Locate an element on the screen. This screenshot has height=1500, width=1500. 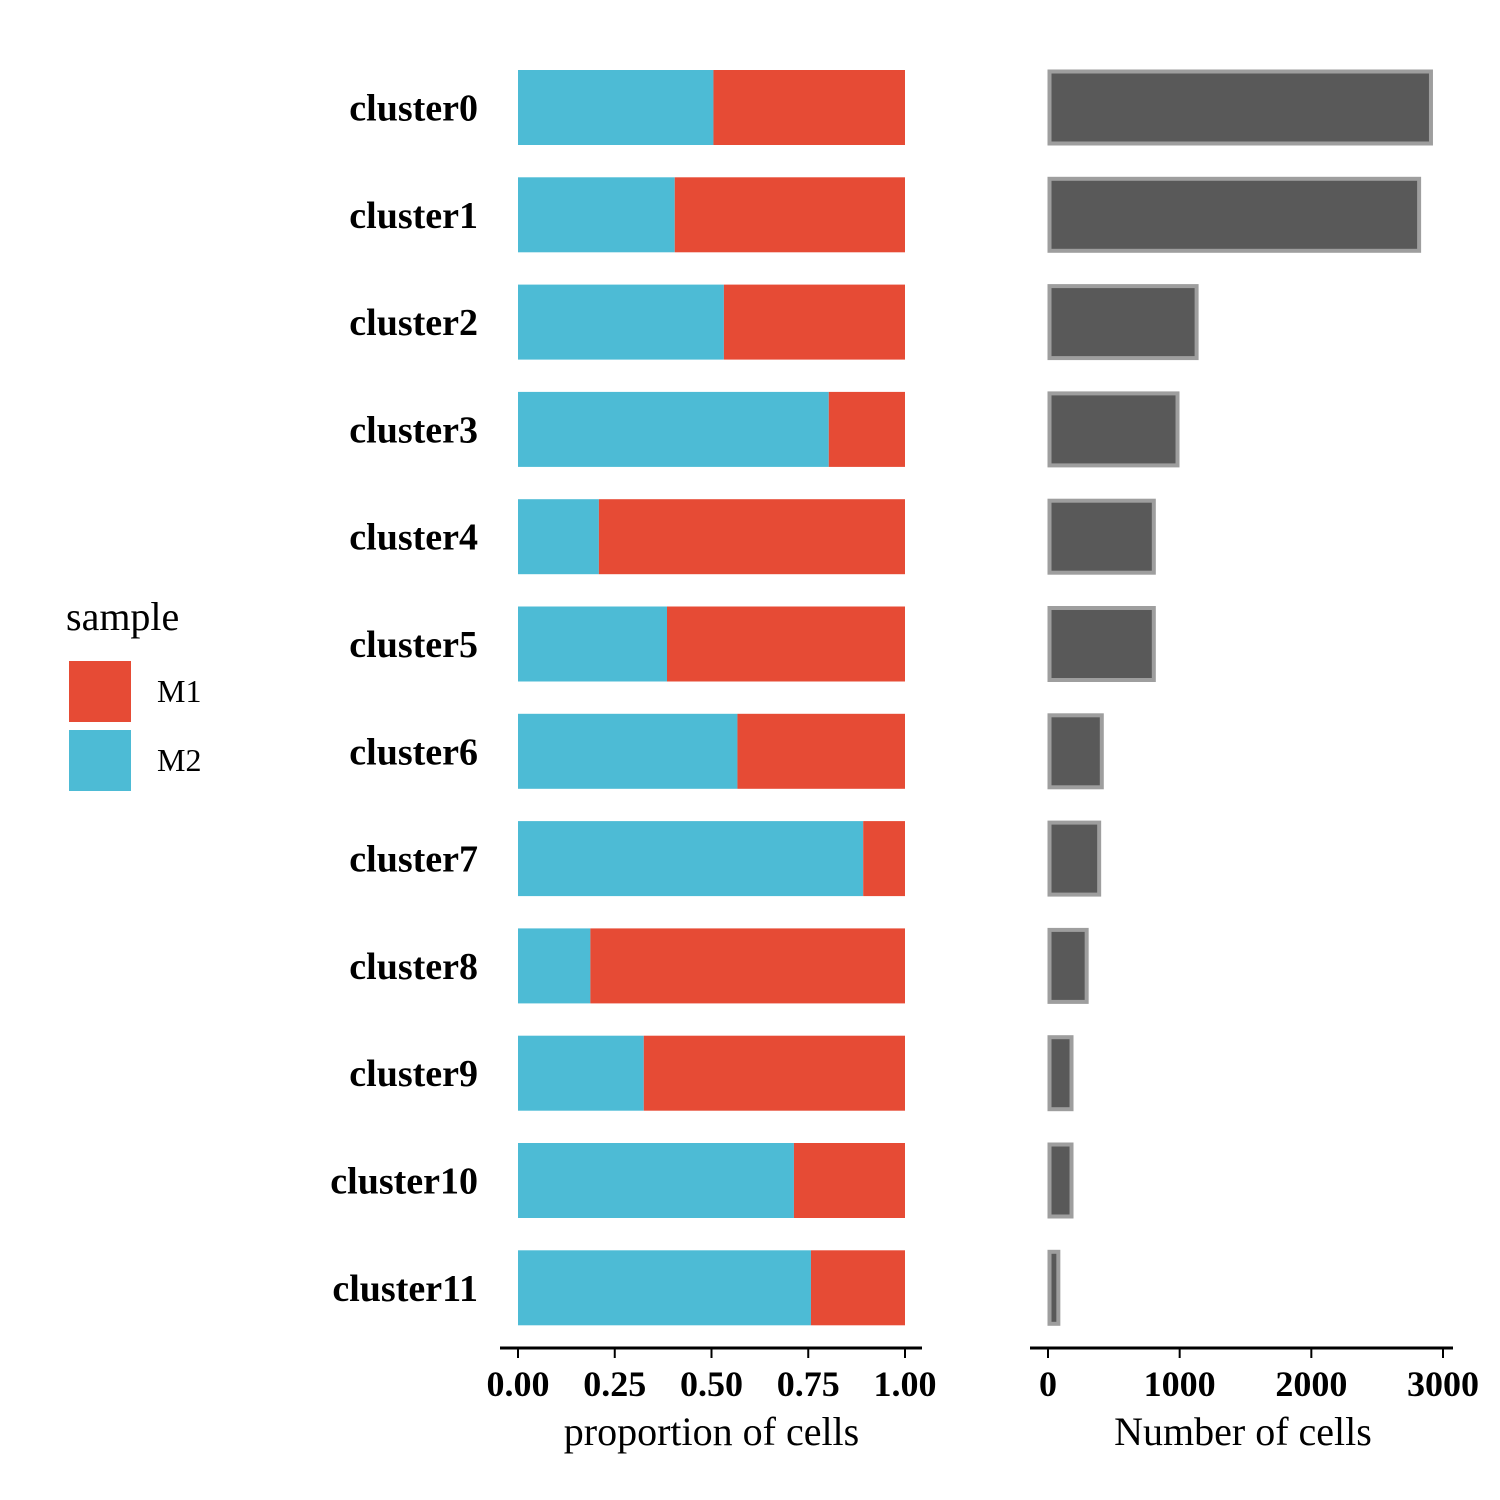
bar-m1-cluster1 is located at coordinates (789, 215).